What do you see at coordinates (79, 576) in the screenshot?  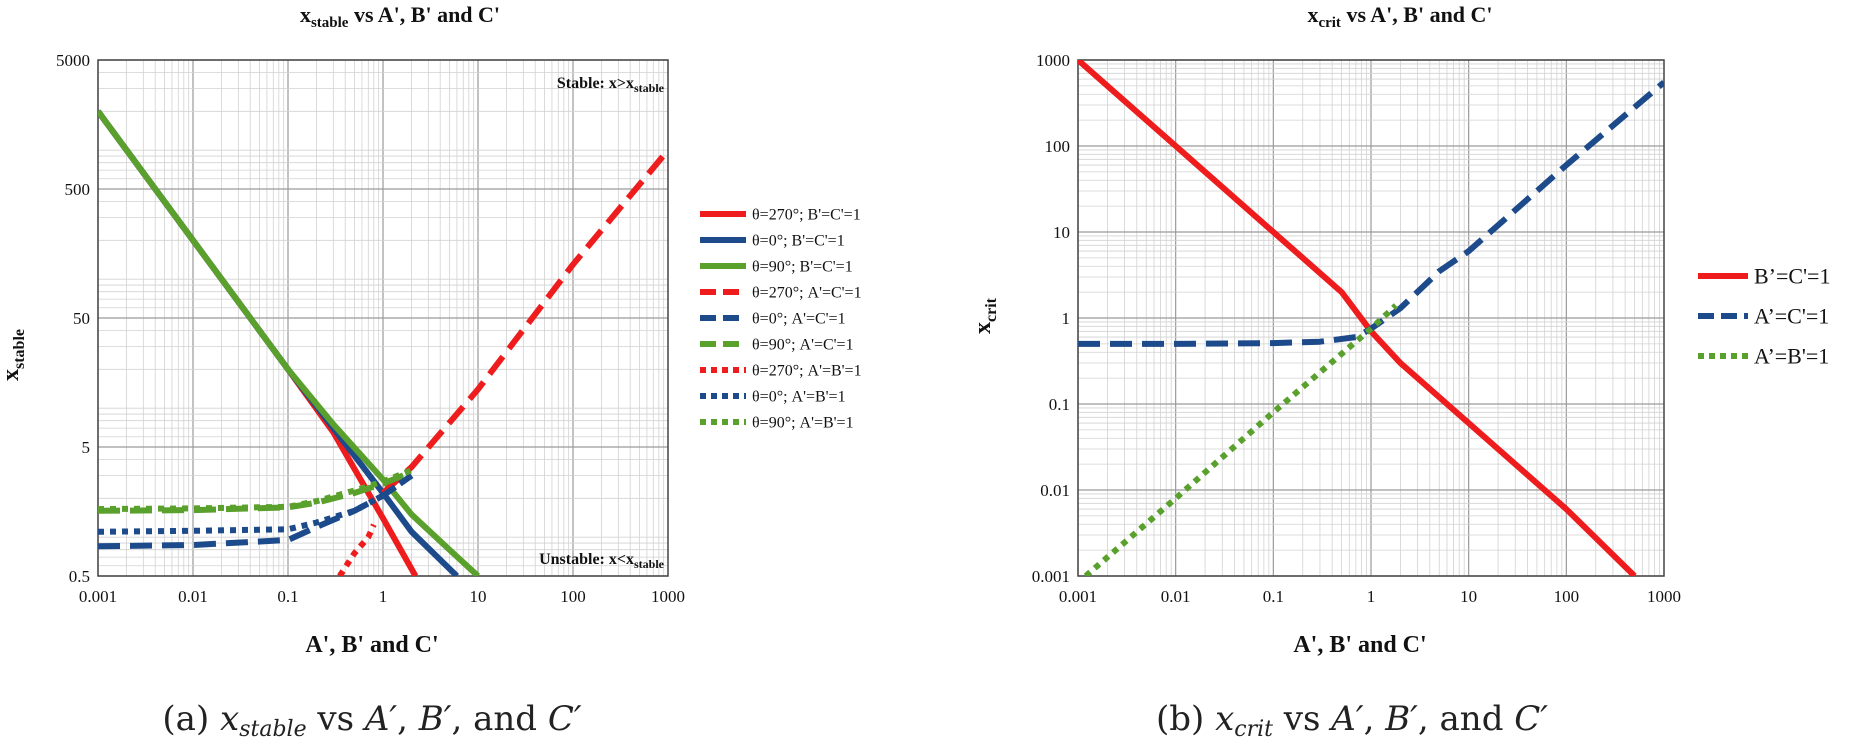 I see `y-tick-label: 0.5` at bounding box center [79, 576].